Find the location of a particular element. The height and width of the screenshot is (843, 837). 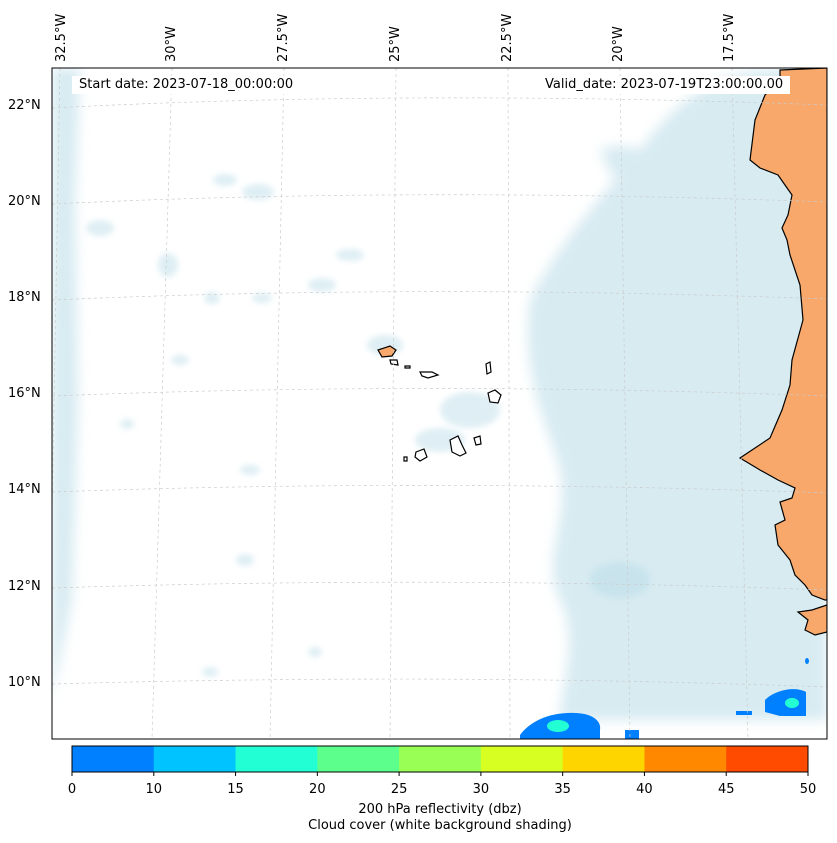

colorbar-label-reflectivity: 200 hPa reflectivity (dbz) is located at coordinates (440, 809).